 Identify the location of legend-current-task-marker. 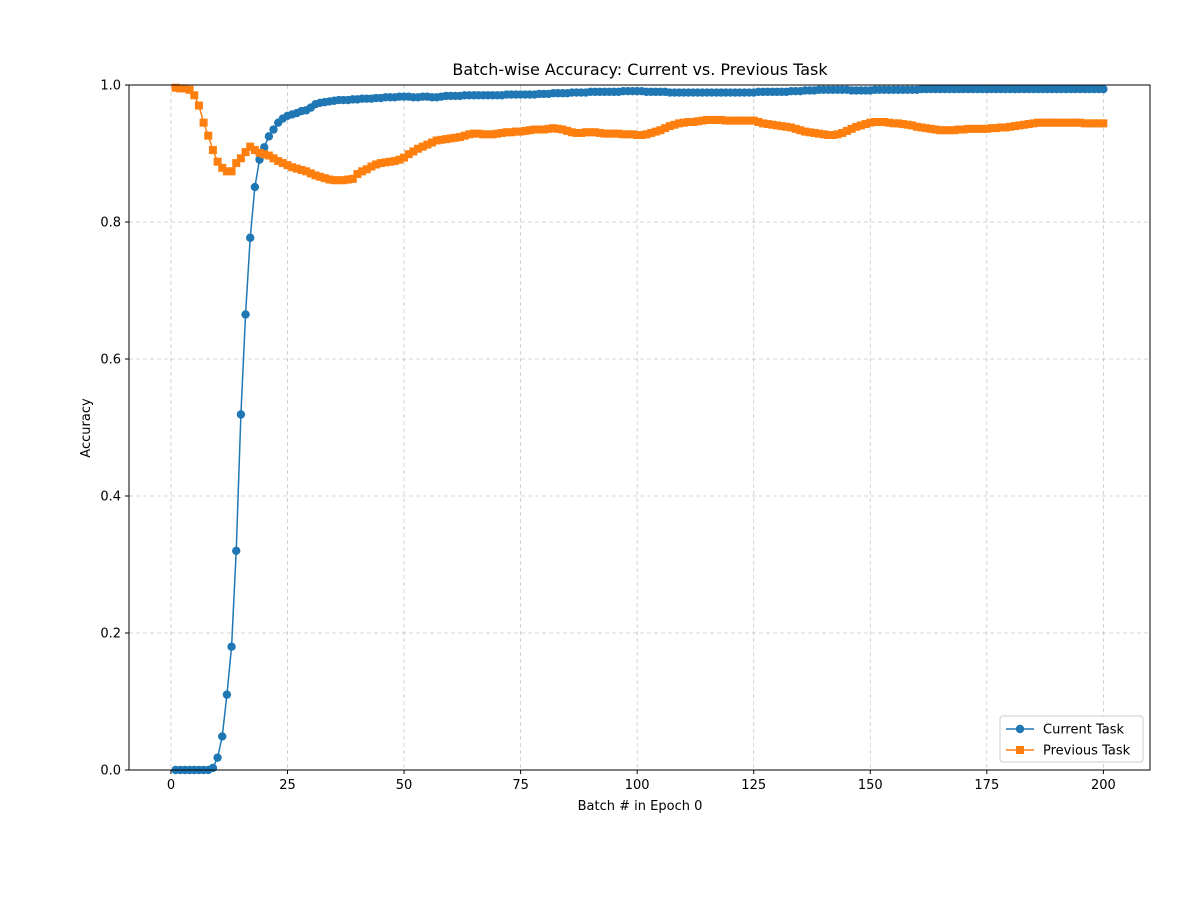
(1020, 729).